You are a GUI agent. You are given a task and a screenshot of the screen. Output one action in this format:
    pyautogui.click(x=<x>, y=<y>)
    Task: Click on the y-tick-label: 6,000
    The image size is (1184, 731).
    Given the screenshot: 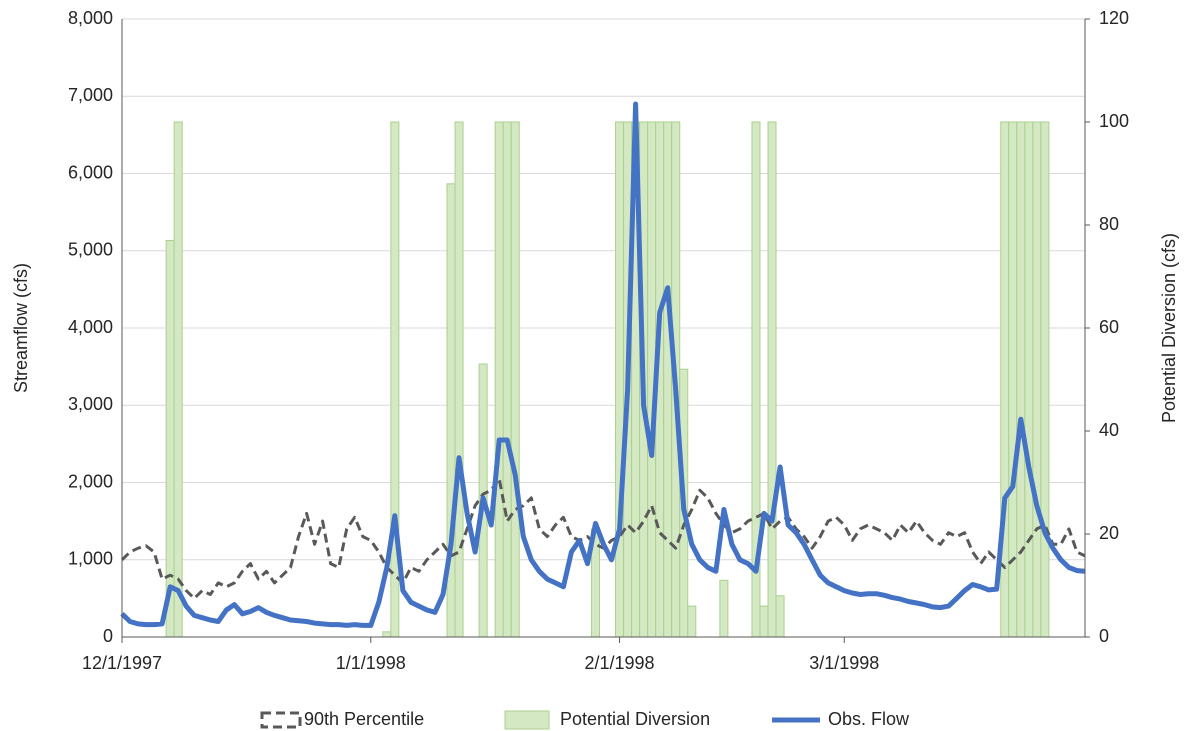 What is the action you would take?
    pyautogui.click(x=90, y=172)
    